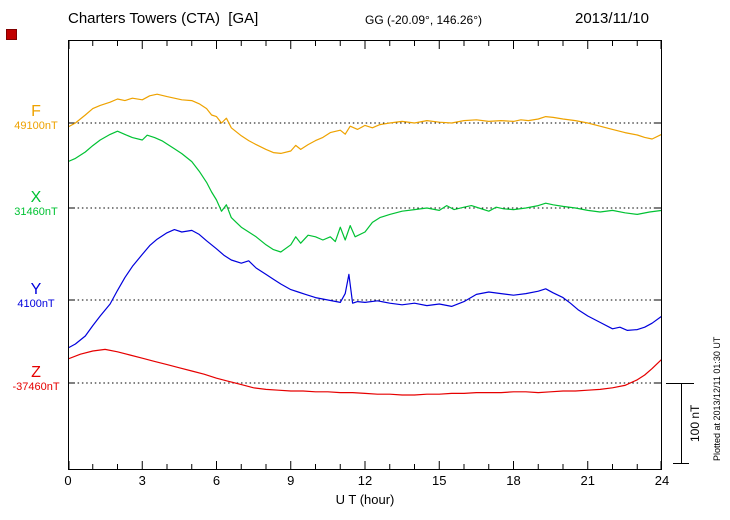 This screenshot has width=730, height=520. Describe the element at coordinates (36, 289) in the screenshot. I see `series-letter-Y: Y` at that location.